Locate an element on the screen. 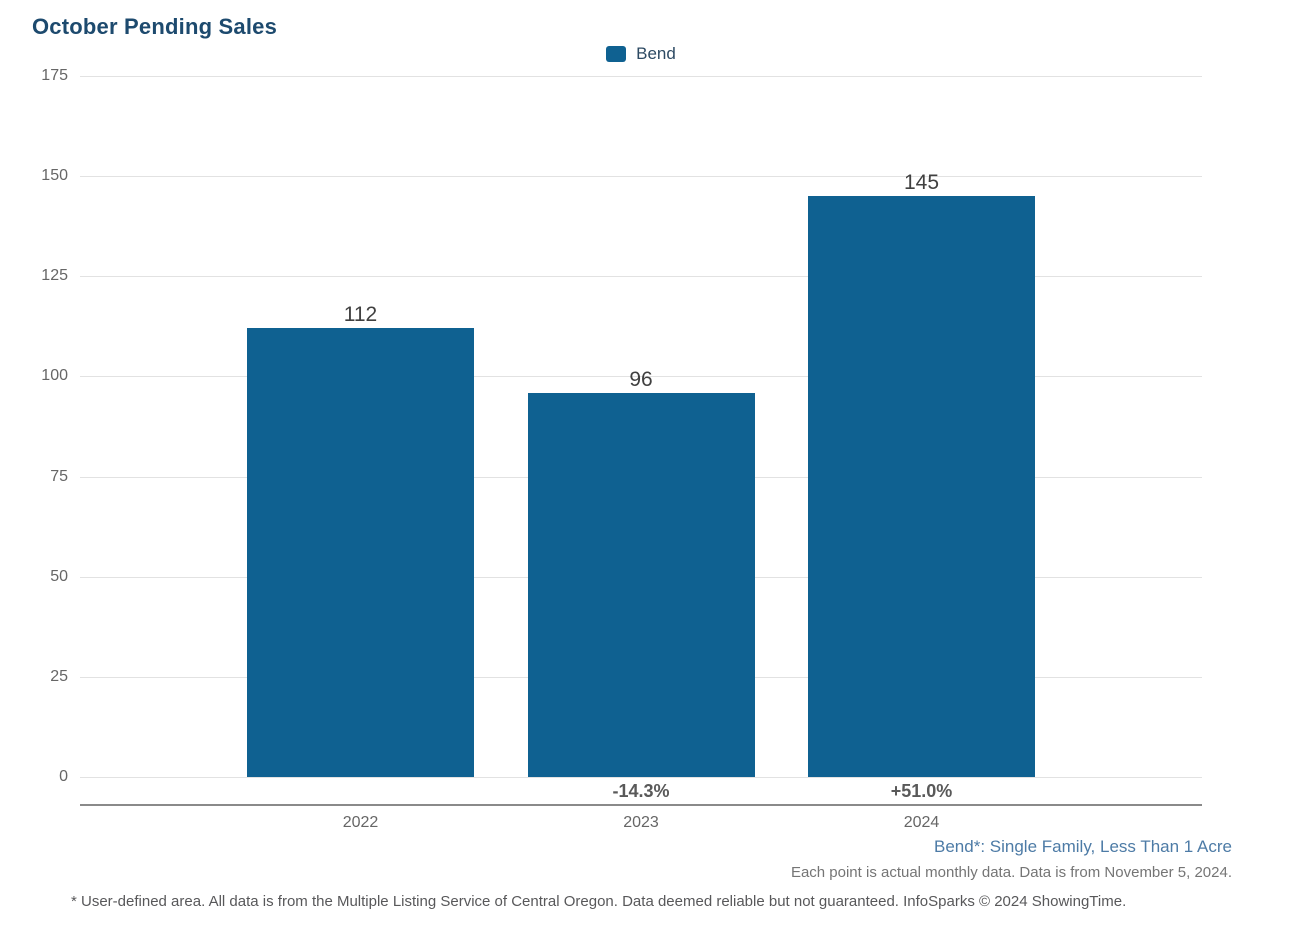  bar-2024 is located at coordinates (921, 486).